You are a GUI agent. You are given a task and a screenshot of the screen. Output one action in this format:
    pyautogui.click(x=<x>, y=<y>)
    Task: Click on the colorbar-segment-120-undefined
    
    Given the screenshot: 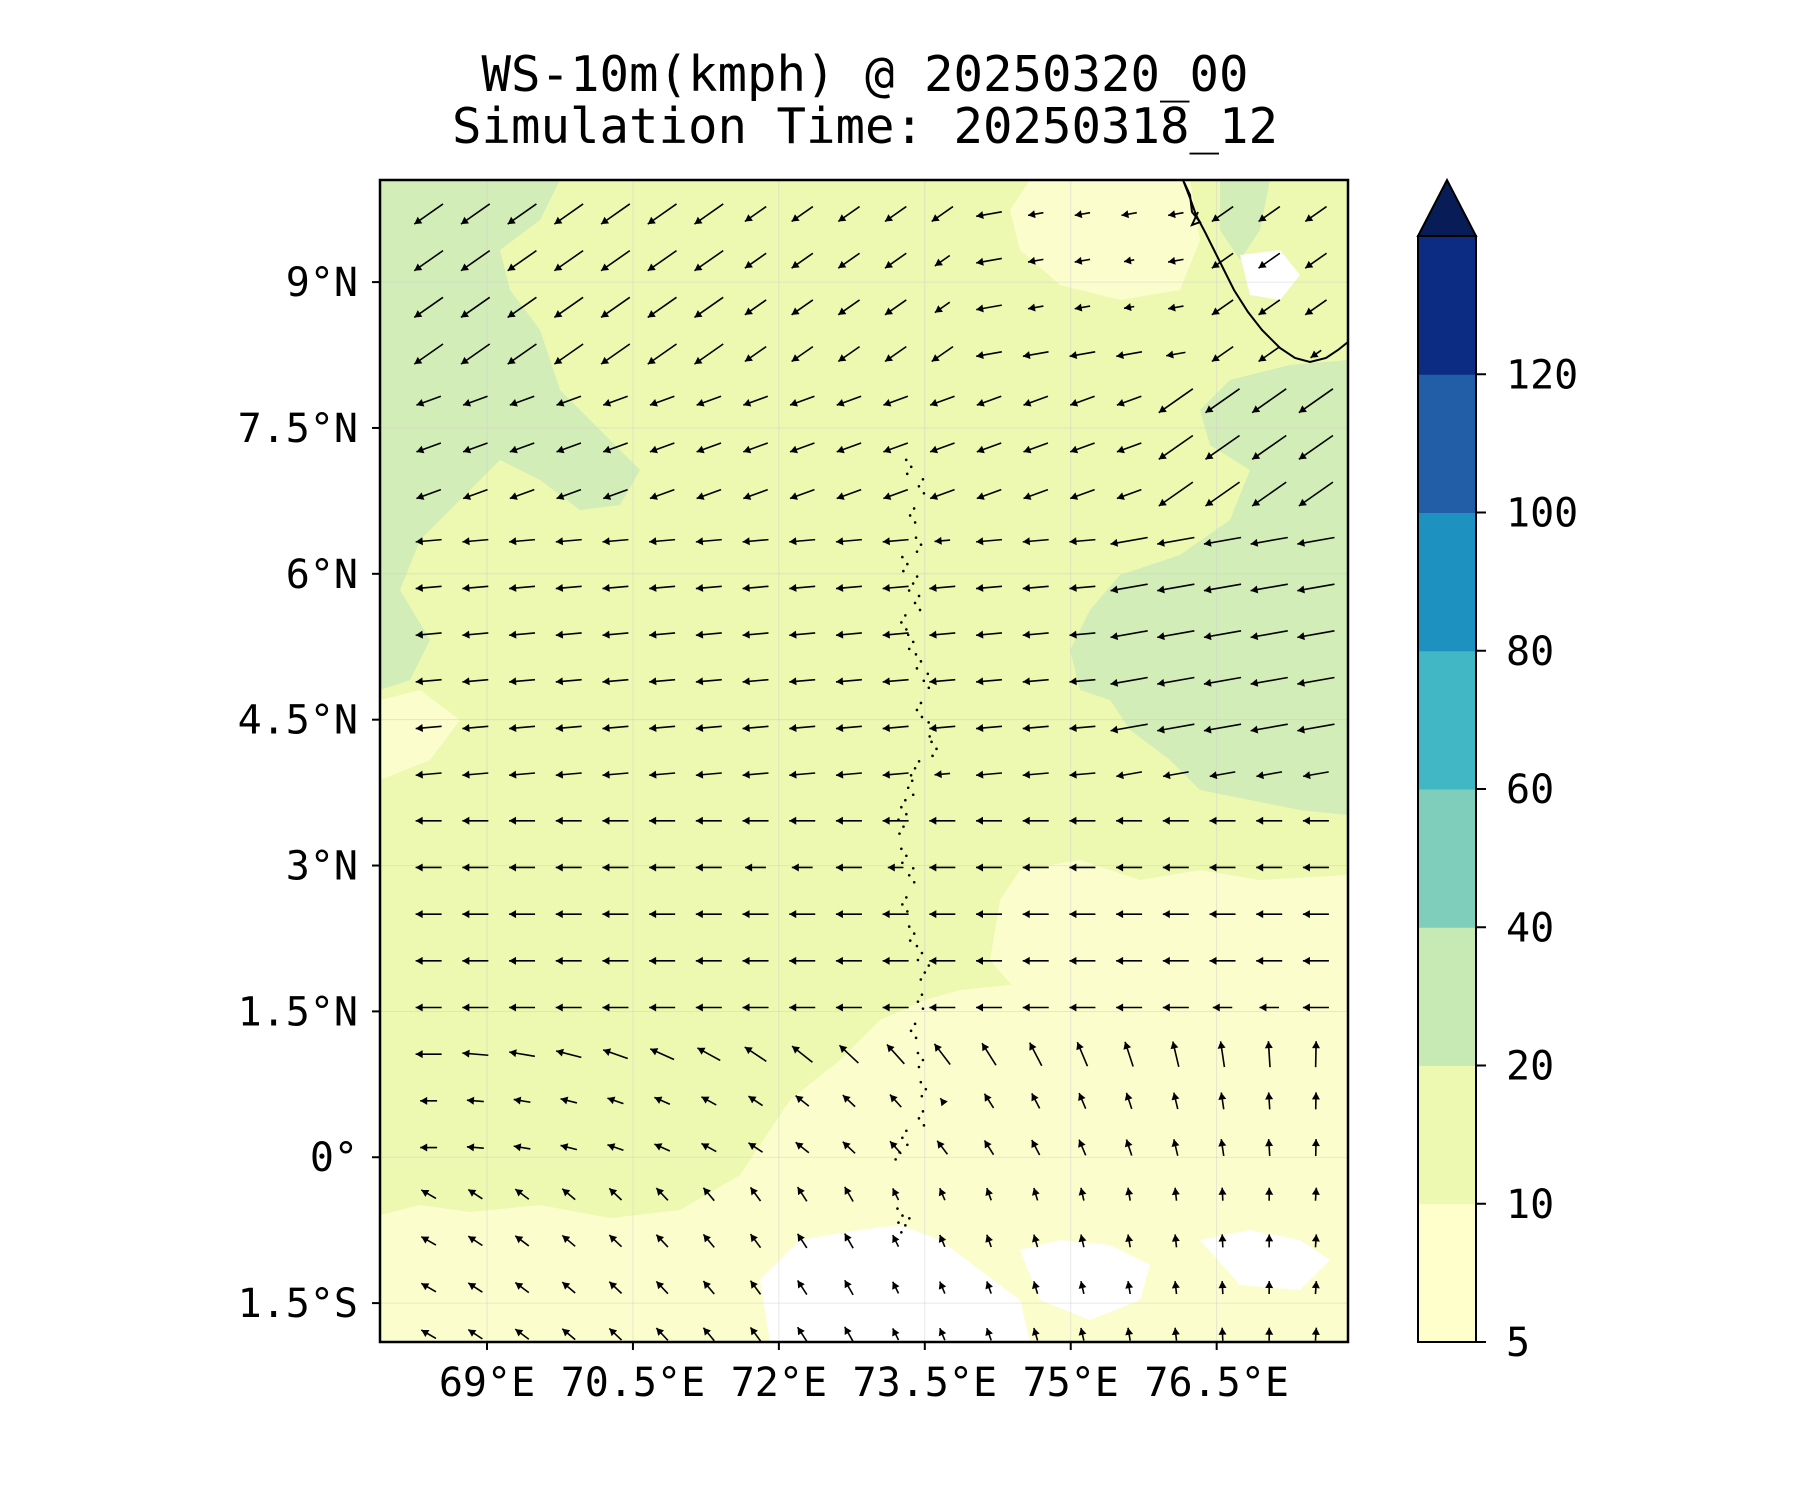 What is the action you would take?
    pyautogui.click(x=1447, y=305)
    